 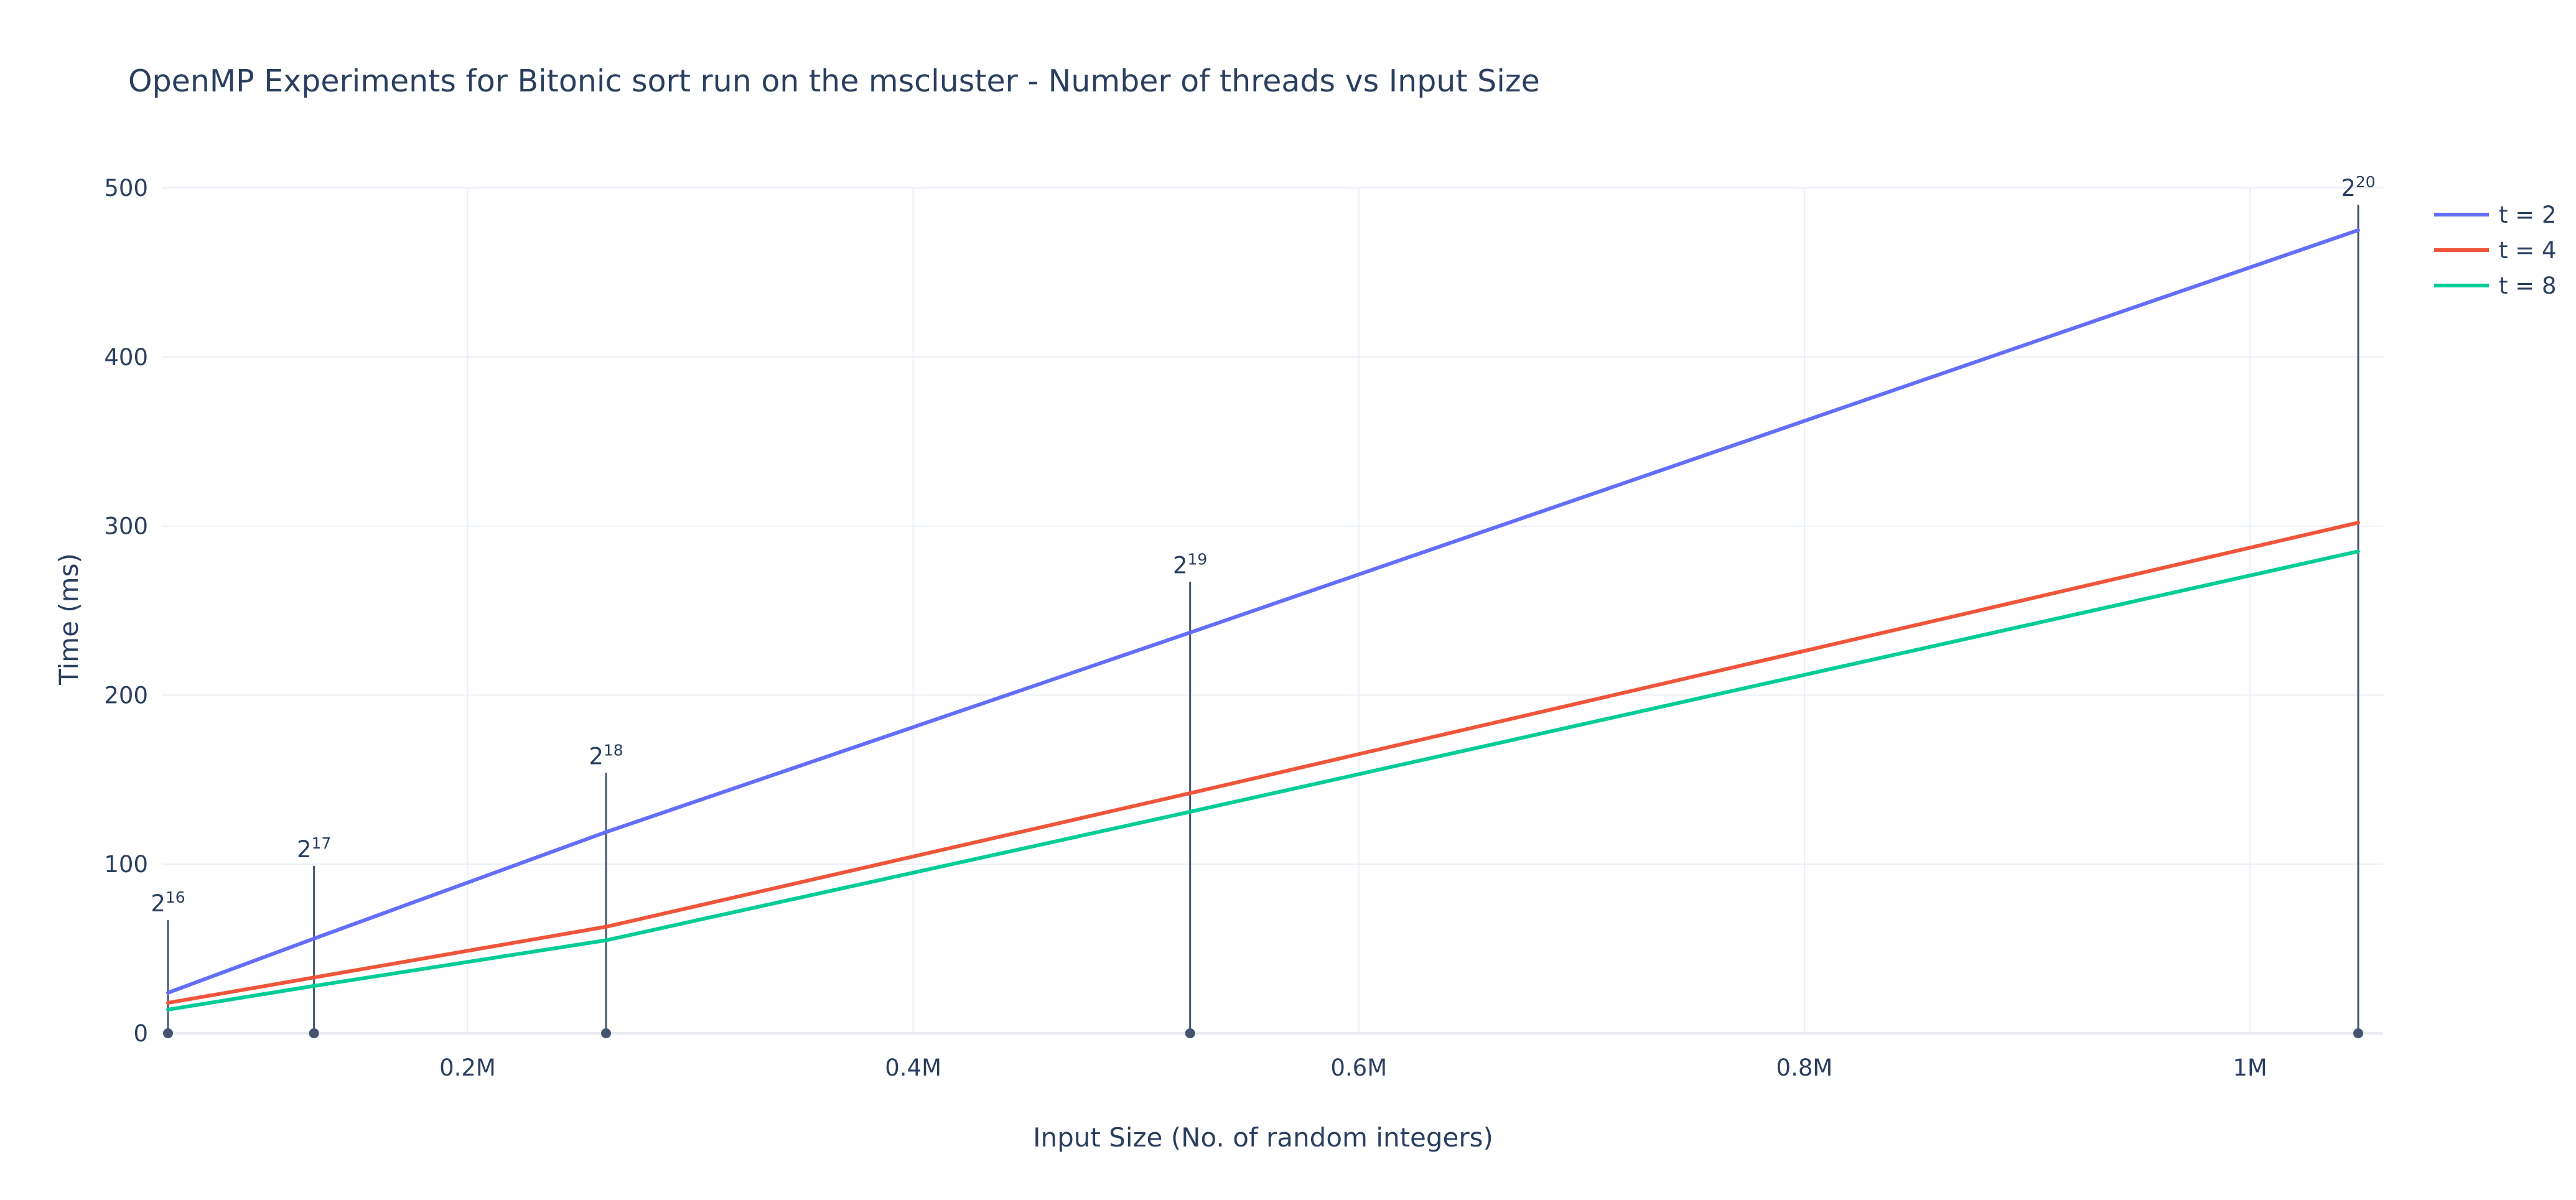 What do you see at coordinates (606, 755) in the screenshot?
I see `annotation-label: 218` at bounding box center [606, 755].